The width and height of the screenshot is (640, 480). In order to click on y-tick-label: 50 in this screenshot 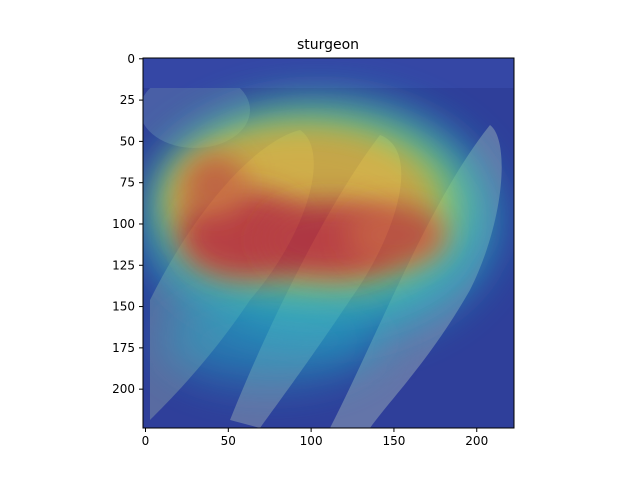, I will do `click(127, 141)`.